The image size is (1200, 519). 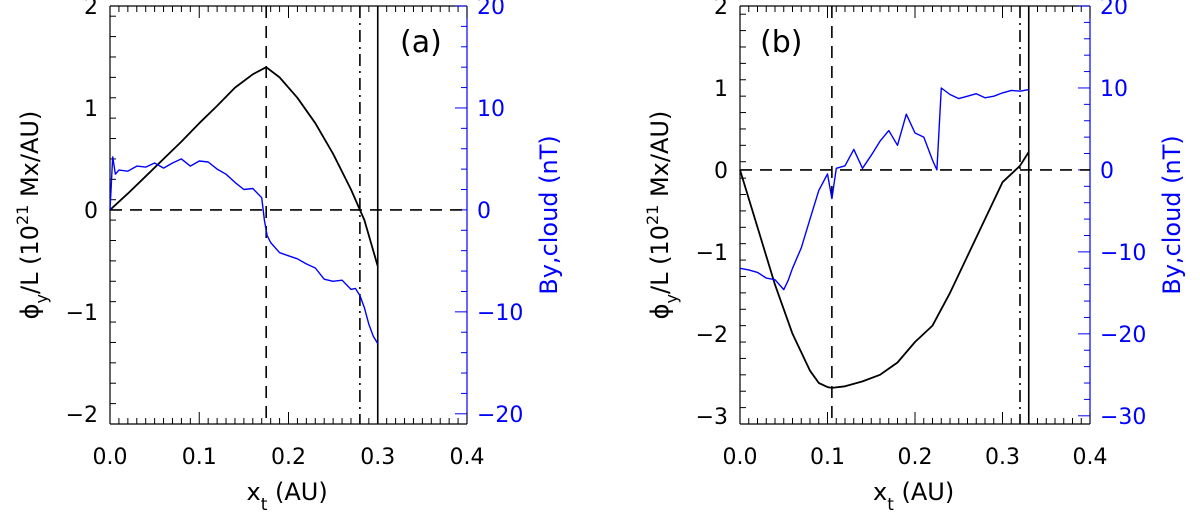 I want to click on y2-tick-label: −30, so click(x=1123, y=417).